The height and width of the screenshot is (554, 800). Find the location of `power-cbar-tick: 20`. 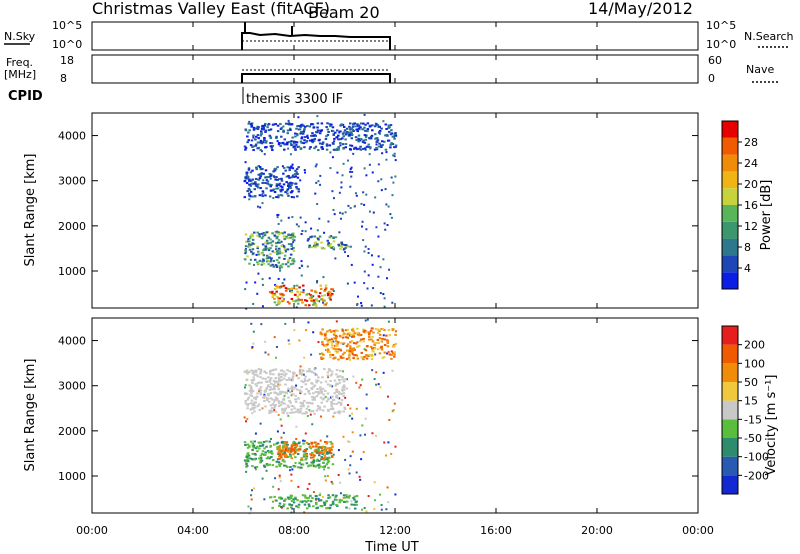

power-cbar-tick: 20 is located at coordinates (751, 184).